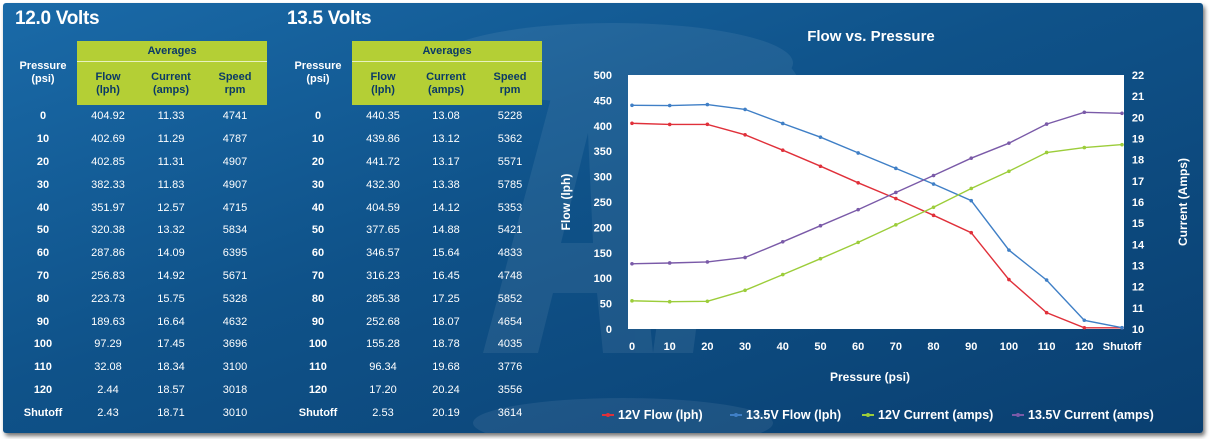  I want to click on y2-tick-label: 17, so click(1138, 182).